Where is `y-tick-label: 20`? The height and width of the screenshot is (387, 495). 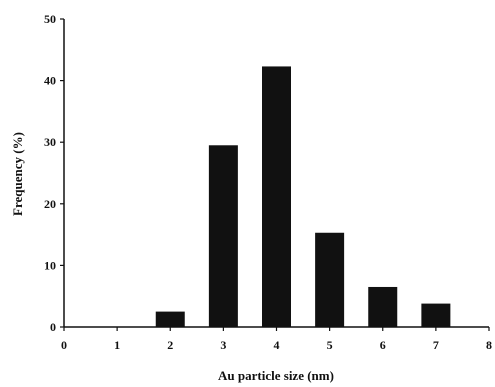 y-tick-label: 20 is located at coordinates (50, 204).